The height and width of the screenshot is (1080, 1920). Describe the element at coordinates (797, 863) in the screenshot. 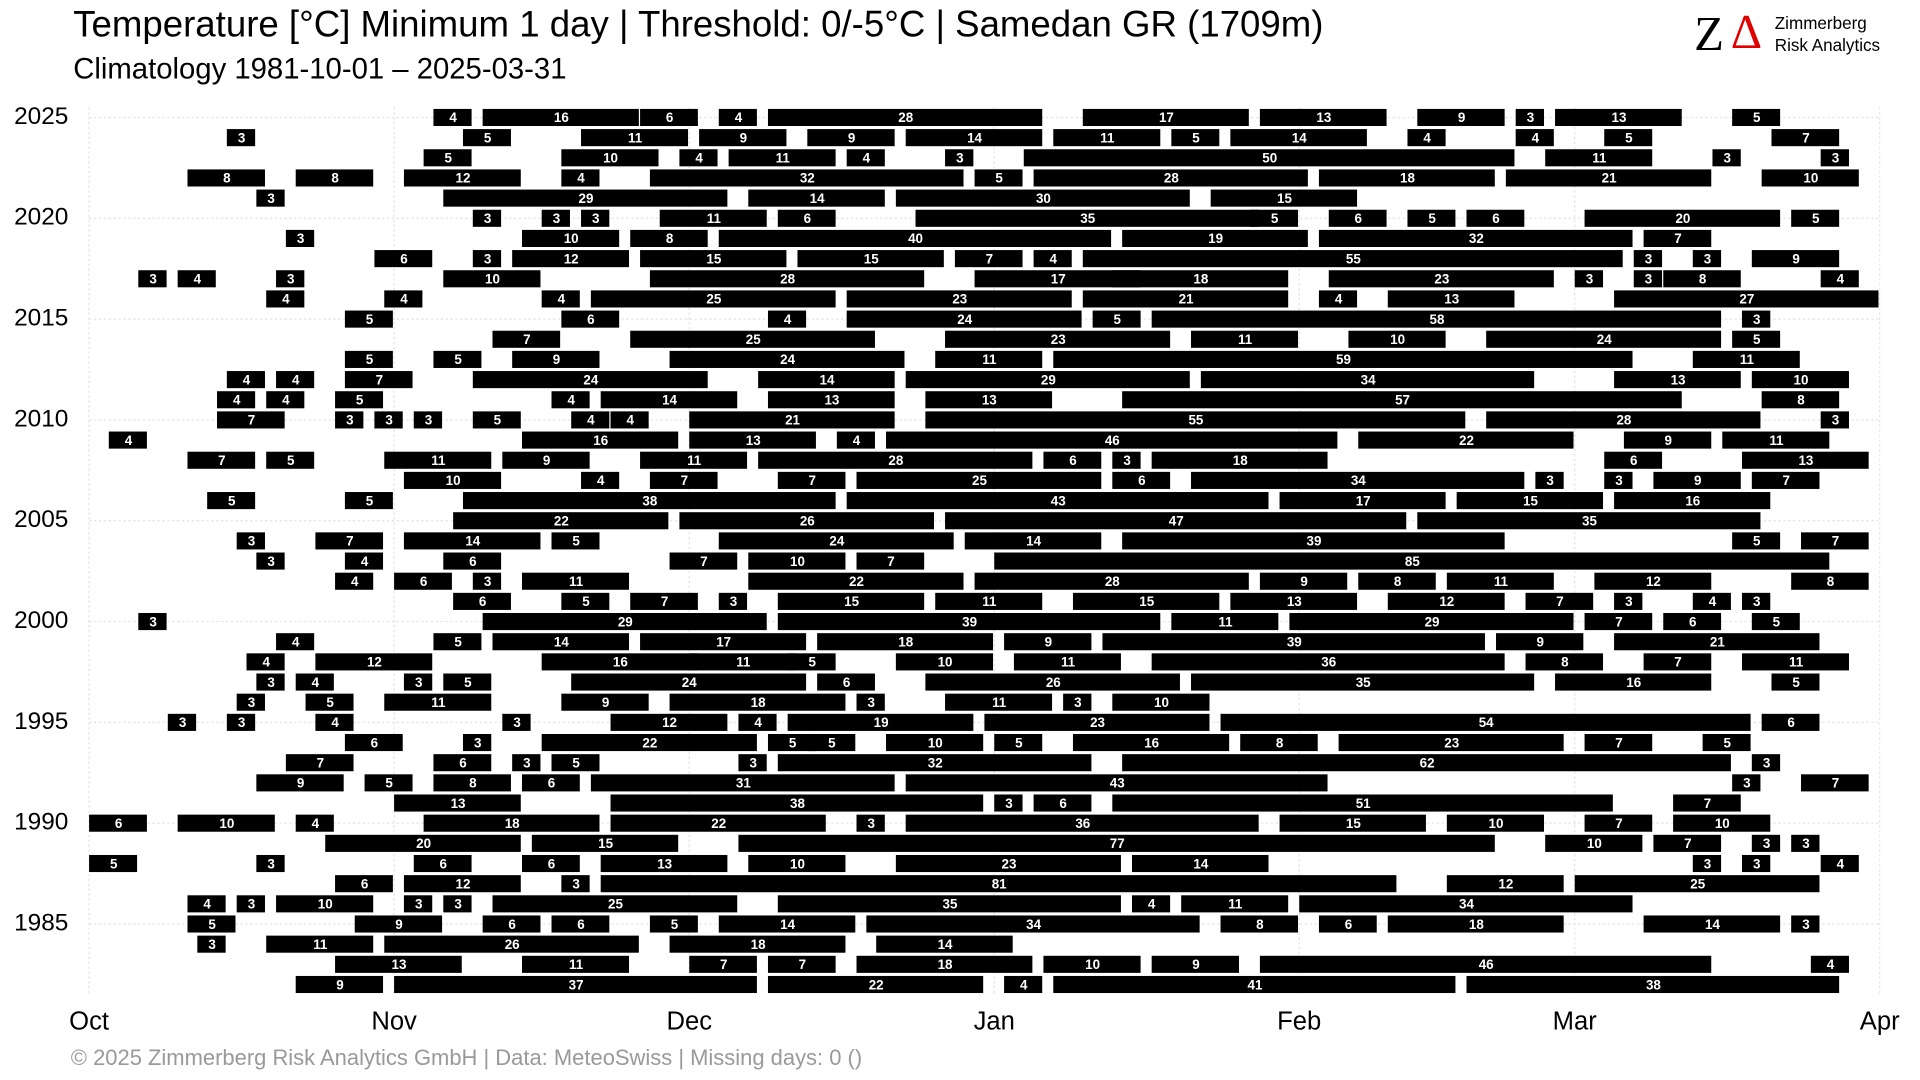

I see `run-label: 10` at that location.